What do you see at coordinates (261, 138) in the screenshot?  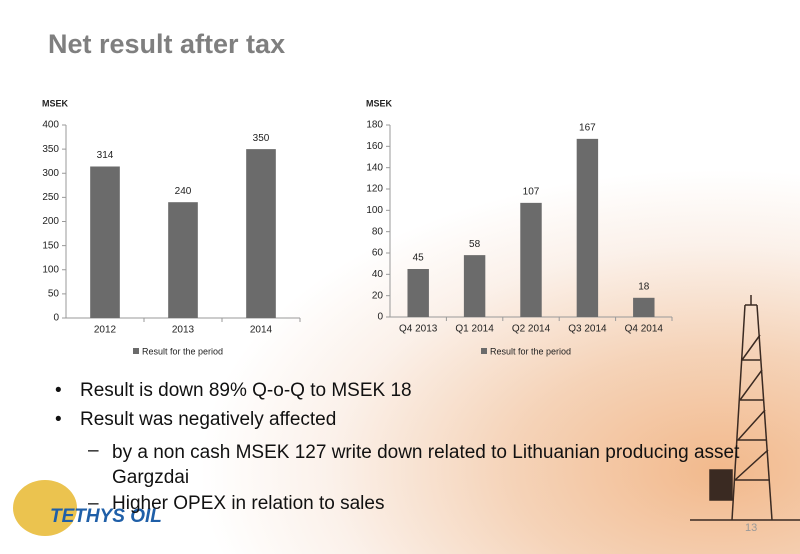 I see `data-label: 350` at bounding box center [261, 138].